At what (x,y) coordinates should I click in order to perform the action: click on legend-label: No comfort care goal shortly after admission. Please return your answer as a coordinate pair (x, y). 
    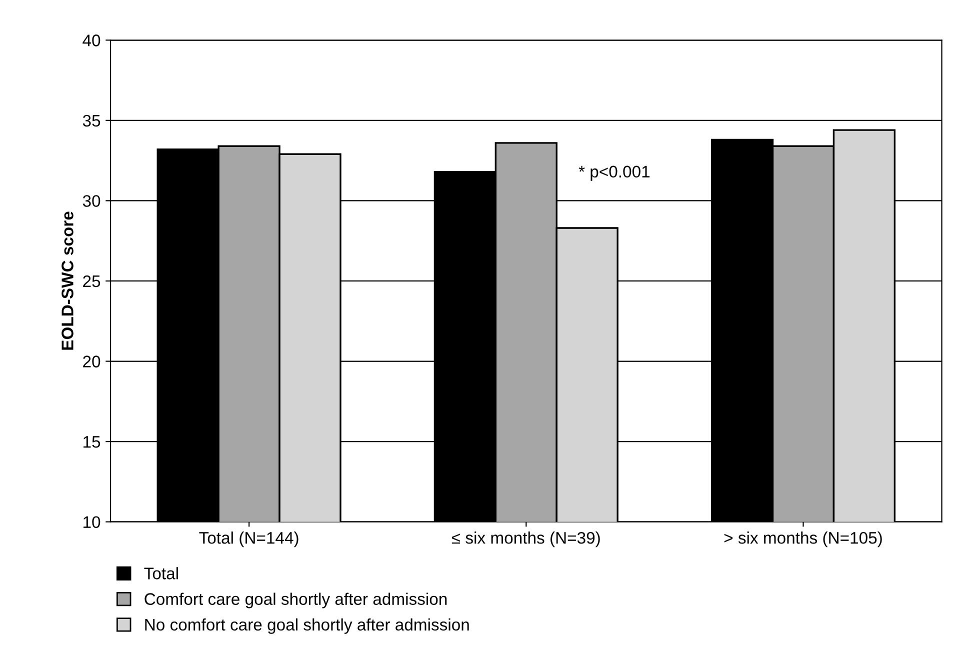
    Looking at the image, I should click on (307, 626).